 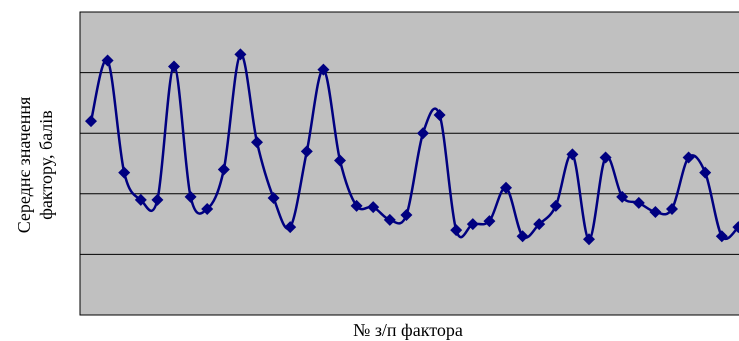 What do you see at coordinates (408, 330) in the screenshot?
I see `x-axis-title: № з/п фактора` at bounding box center [408, 330].